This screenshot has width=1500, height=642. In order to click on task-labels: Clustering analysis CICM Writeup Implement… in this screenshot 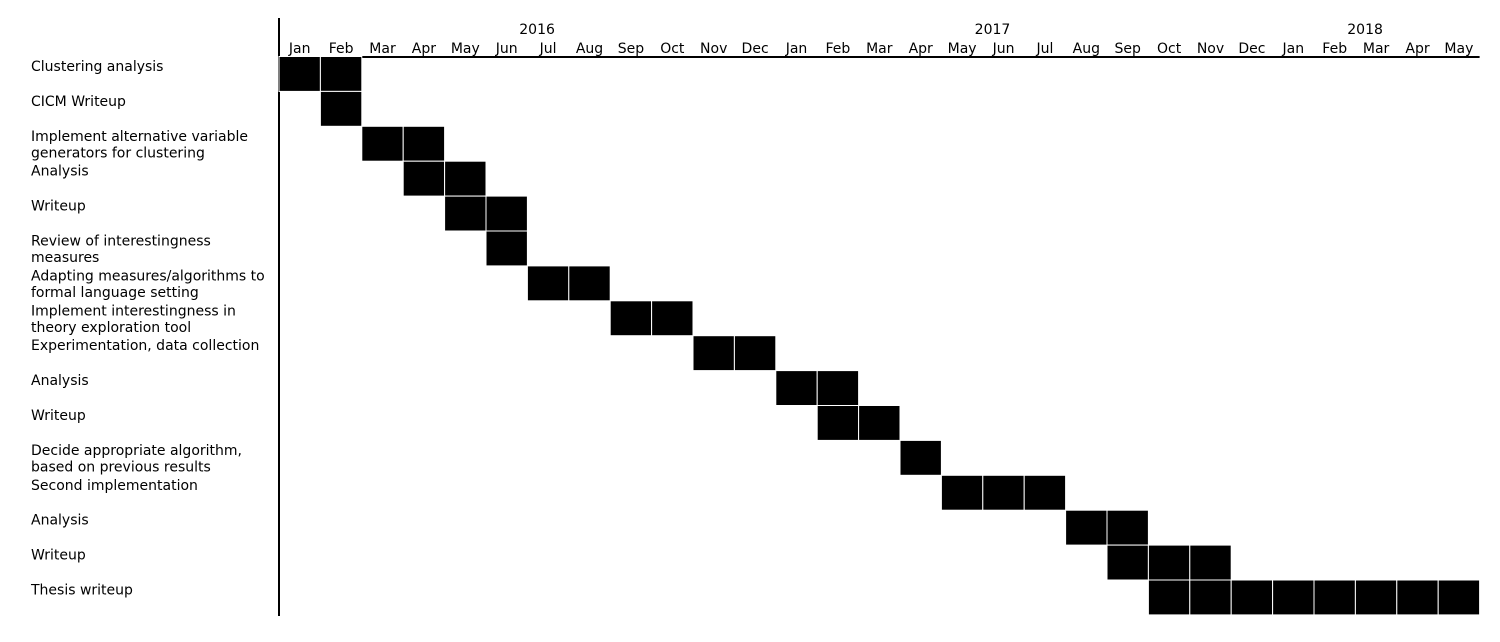, I will do `click(147, 329)`.